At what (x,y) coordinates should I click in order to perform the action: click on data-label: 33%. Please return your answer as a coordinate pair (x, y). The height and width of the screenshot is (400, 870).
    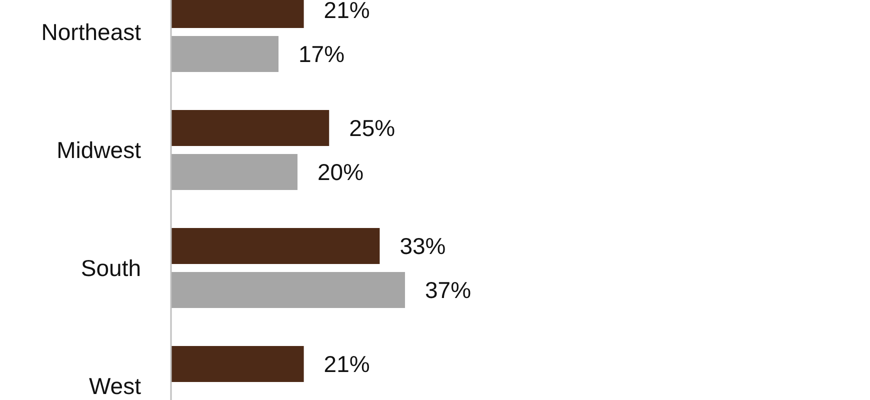
    Looking at the image, I should click on (423, 246).